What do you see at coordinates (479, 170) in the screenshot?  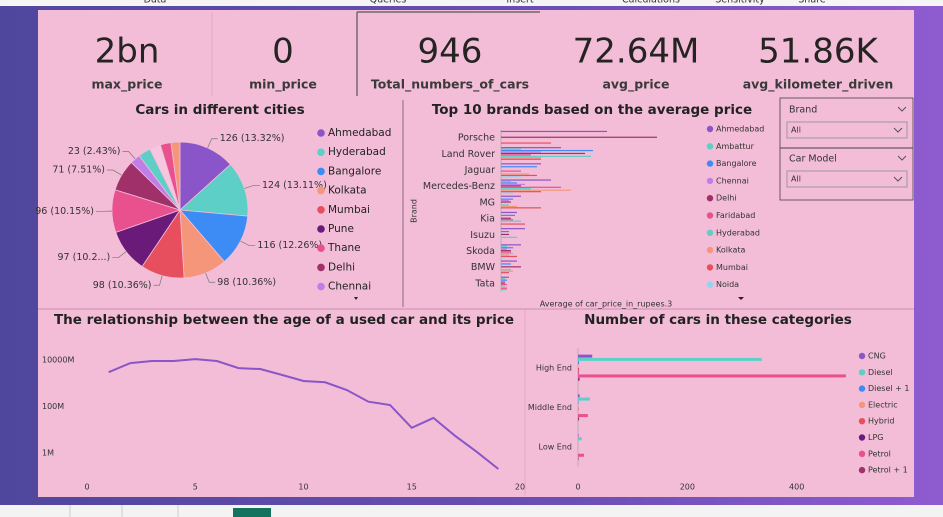 I see `y-tick-label: Jaguar` at bounding box center [479, 170].